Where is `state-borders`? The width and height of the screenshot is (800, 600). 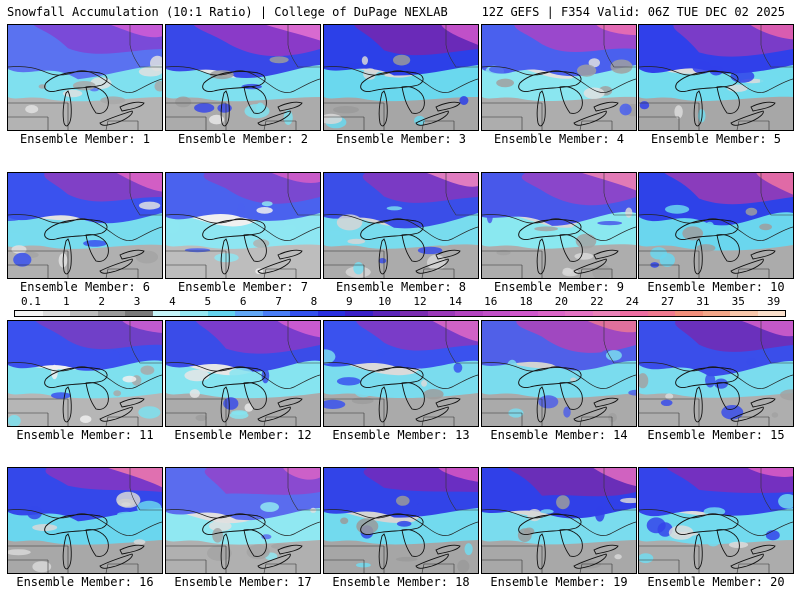
state-borders is located at coordinates (547, 264).